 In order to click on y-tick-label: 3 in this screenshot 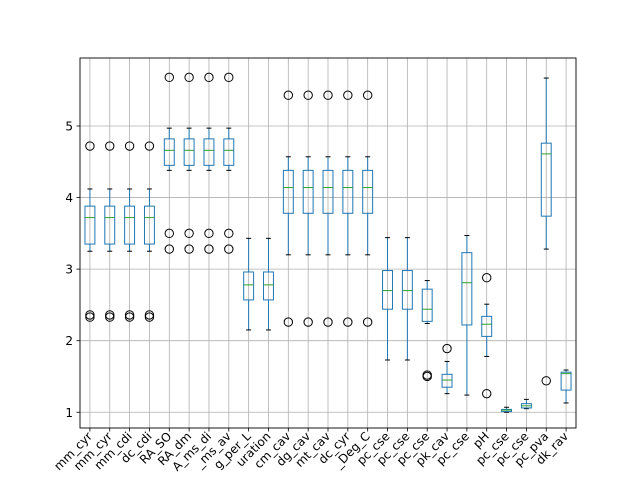, I will do `click(69, 270)`.